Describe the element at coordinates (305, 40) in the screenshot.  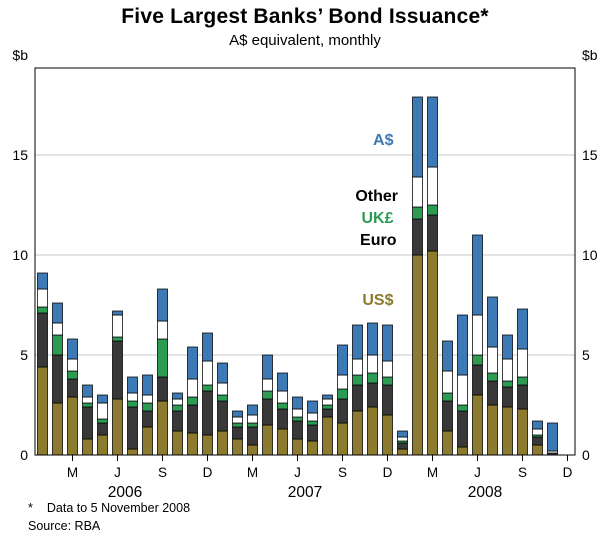
I see `chart-subtitle: A$ equivalent, monthly` at that location.